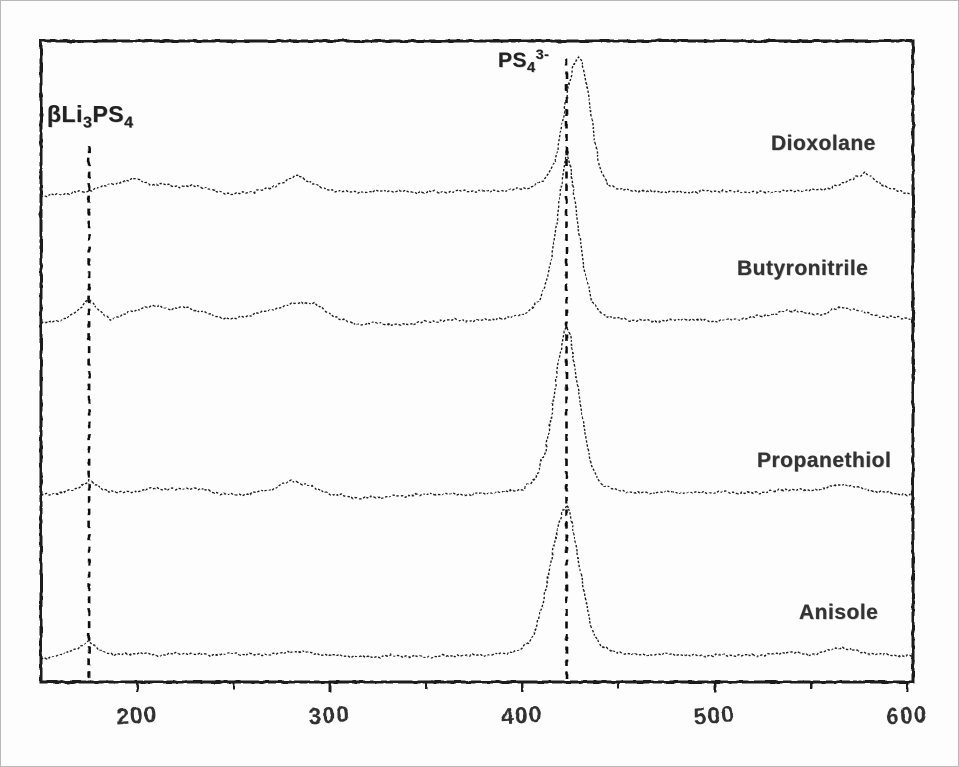 Image resolution: width=959 pixels, height=767 pixels. Describe the element at coordinates (513, 60) in the screenshot. I see `peak-label-prefix: PS` at that location.